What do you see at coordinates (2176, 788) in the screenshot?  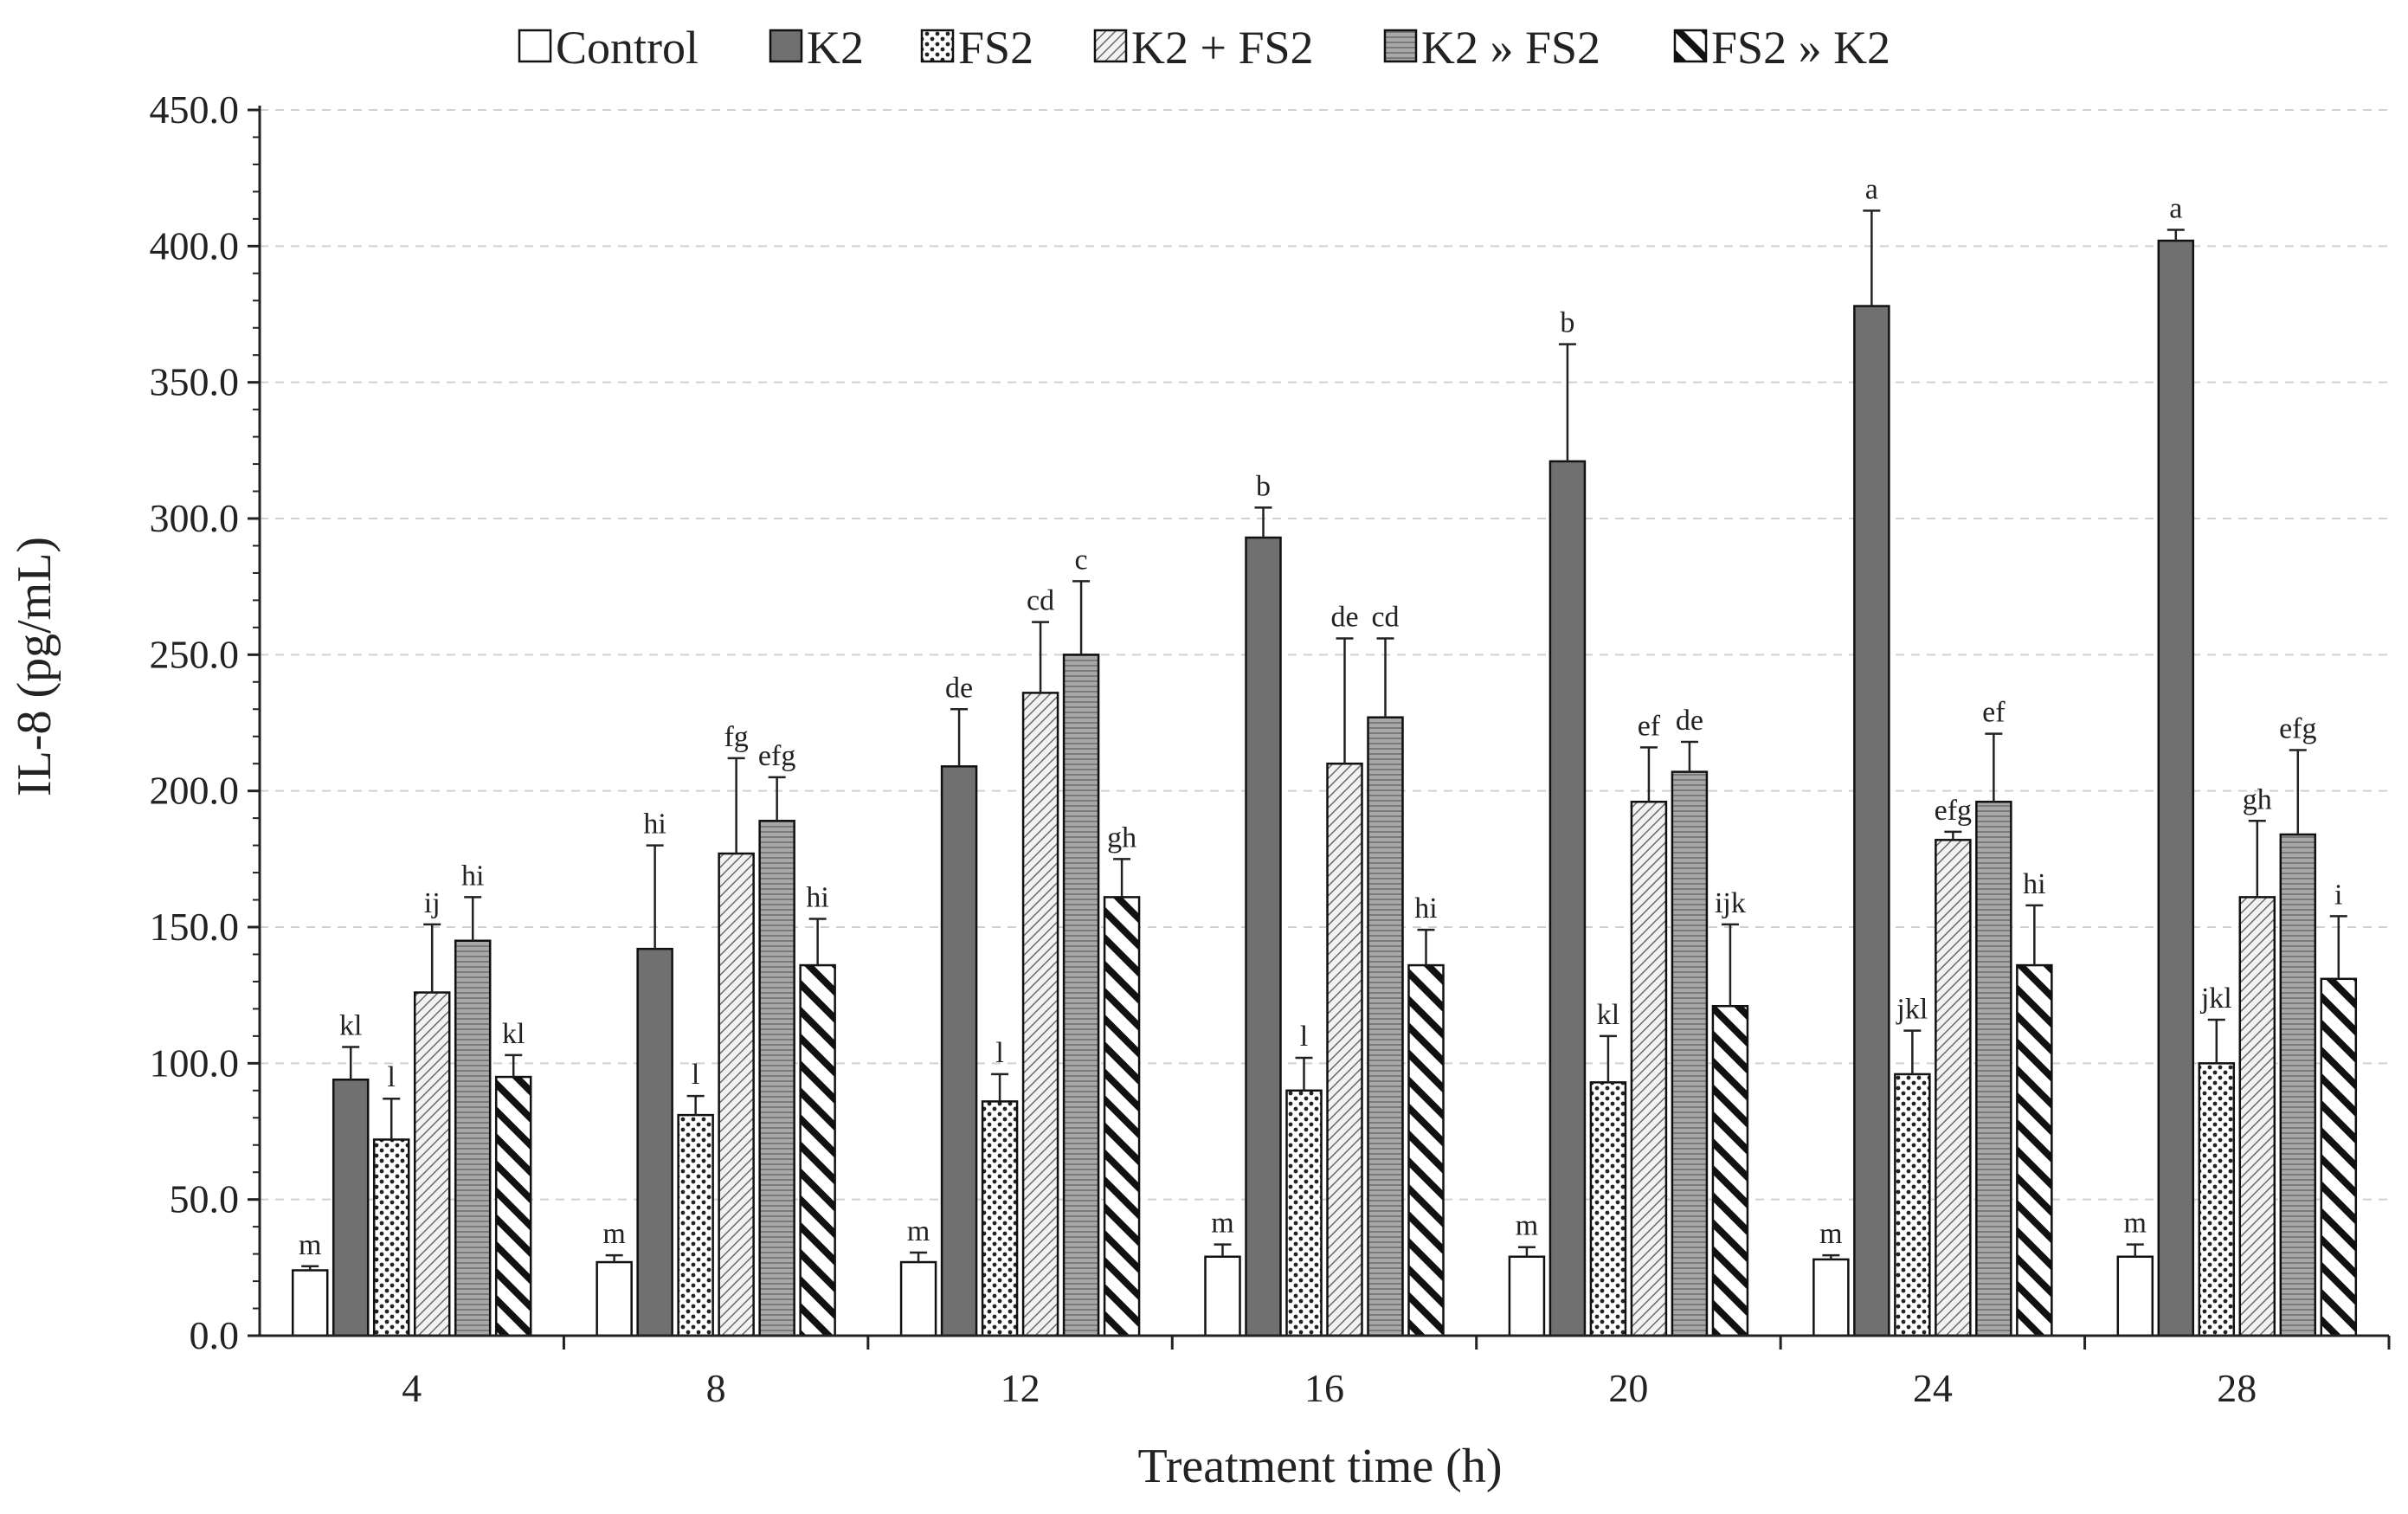 I see `bar-k2-28h` at bounding box center [2176, 788].